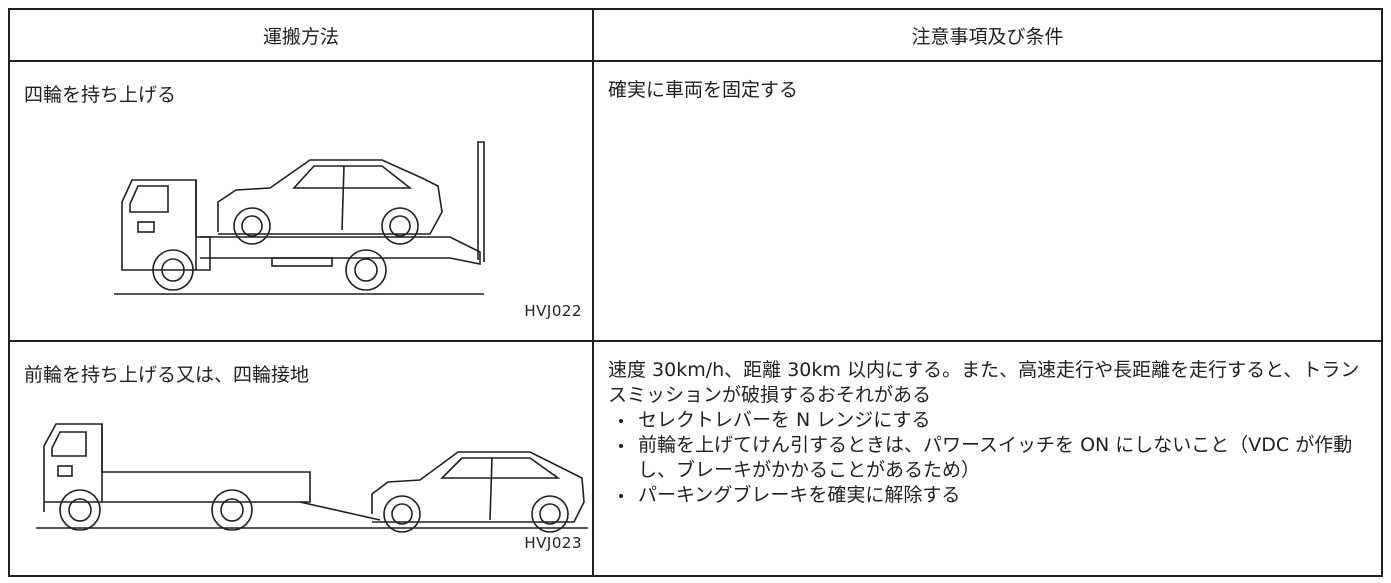 The width and height of the screenshot is (1391, 583). What do you see at coordinates (987, 35) in the screenshot?
I see `header-cell: 注意事項及び条件` at bounding box center [987, 35].